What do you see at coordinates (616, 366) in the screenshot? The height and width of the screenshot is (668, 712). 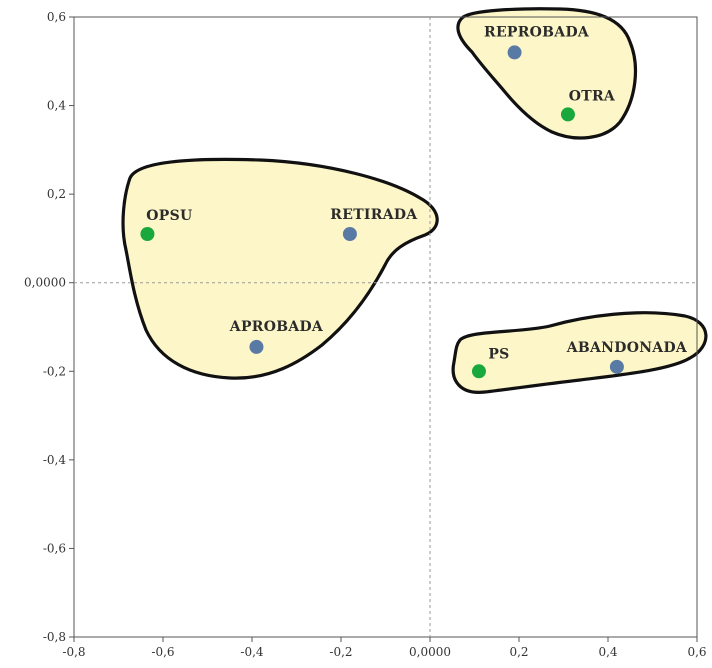 I see `data-point-abandonada` at bounding box center [616, 366].